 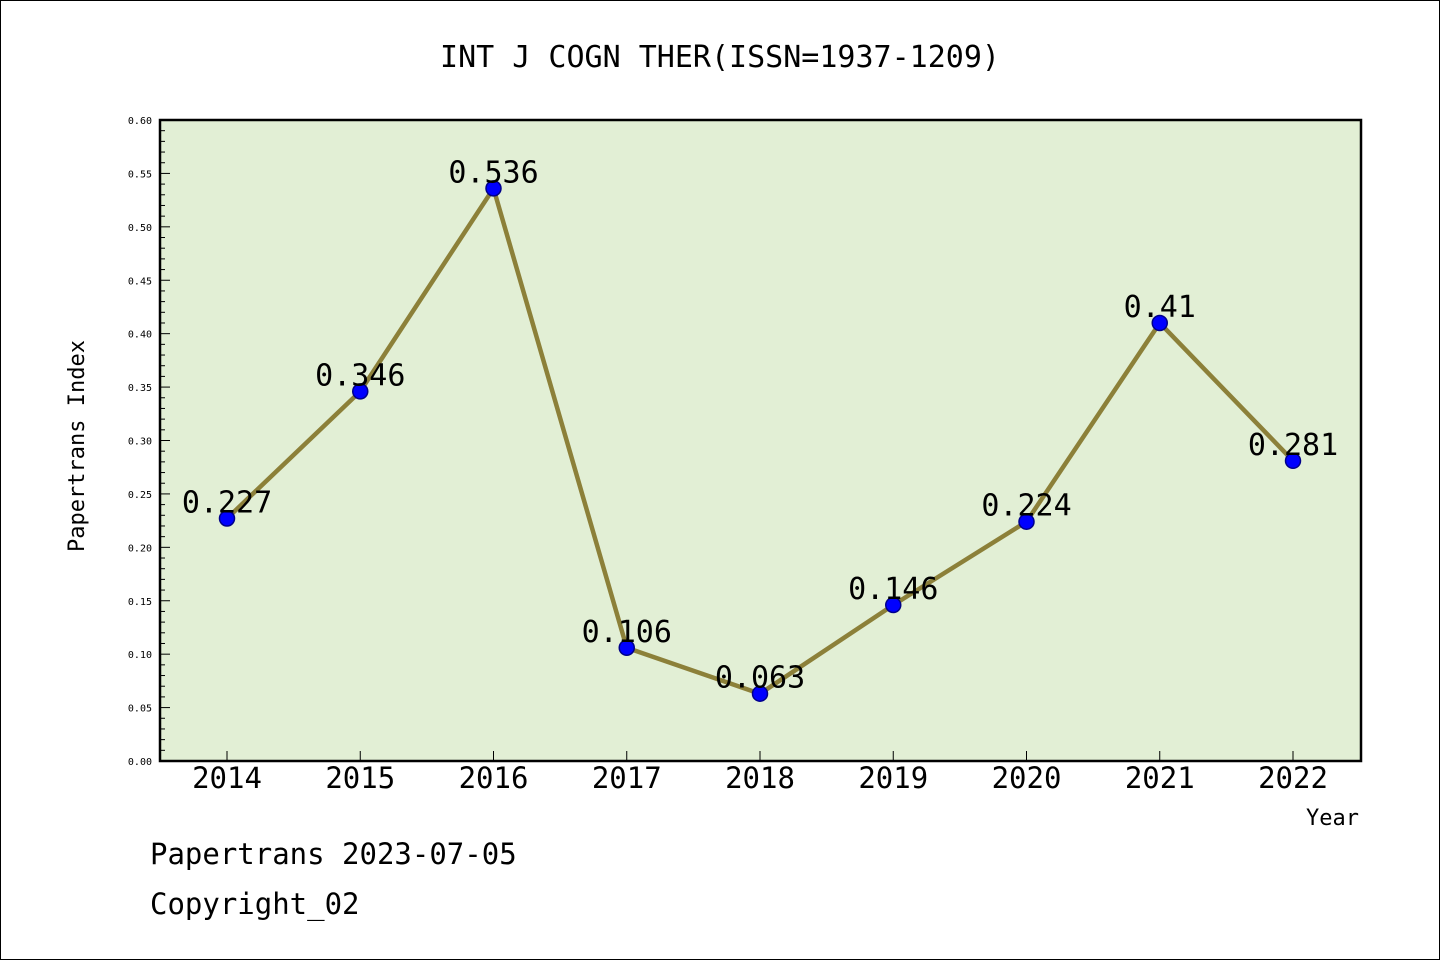 What do you see at coordinates (760, 678) in the screenshot?
I see `data-label: 0.063` at bounding box center [760, 678].